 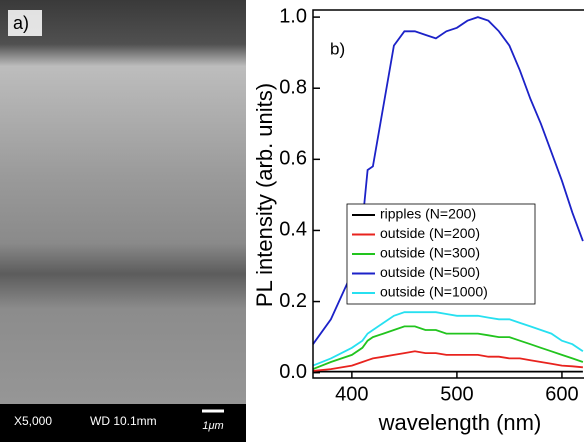 What do you see at coordinates (430, 233) in the screenshot?
I see `legend-label: outside (N=200)` at bounding box center [430, 233].